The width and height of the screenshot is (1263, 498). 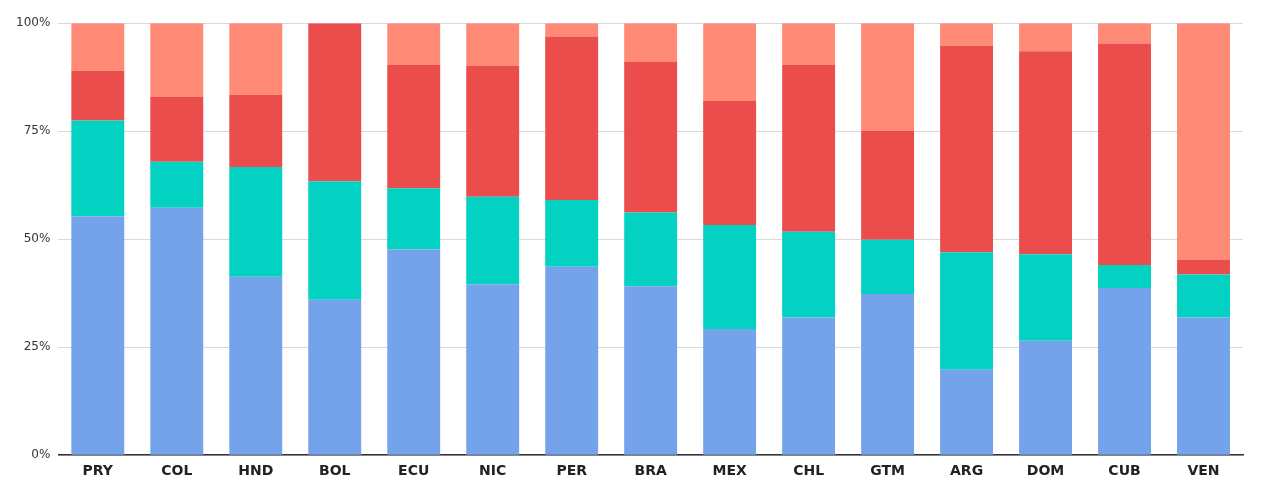 I want to click on x-tick-label: CHL, so click(x=809, y=470).